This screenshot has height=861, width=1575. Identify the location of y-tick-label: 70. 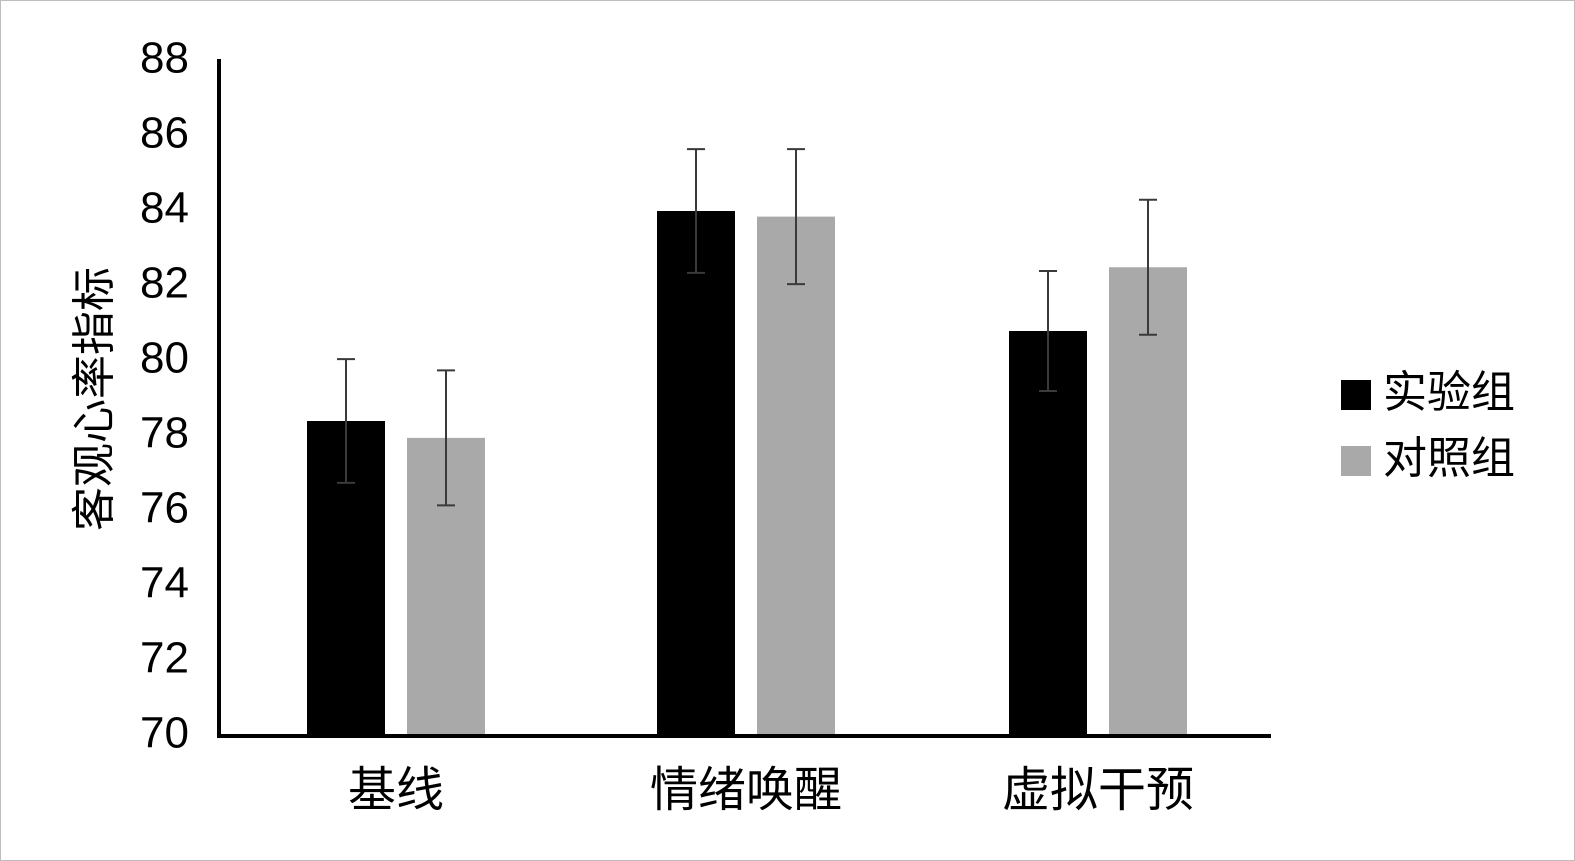
(164, 733).